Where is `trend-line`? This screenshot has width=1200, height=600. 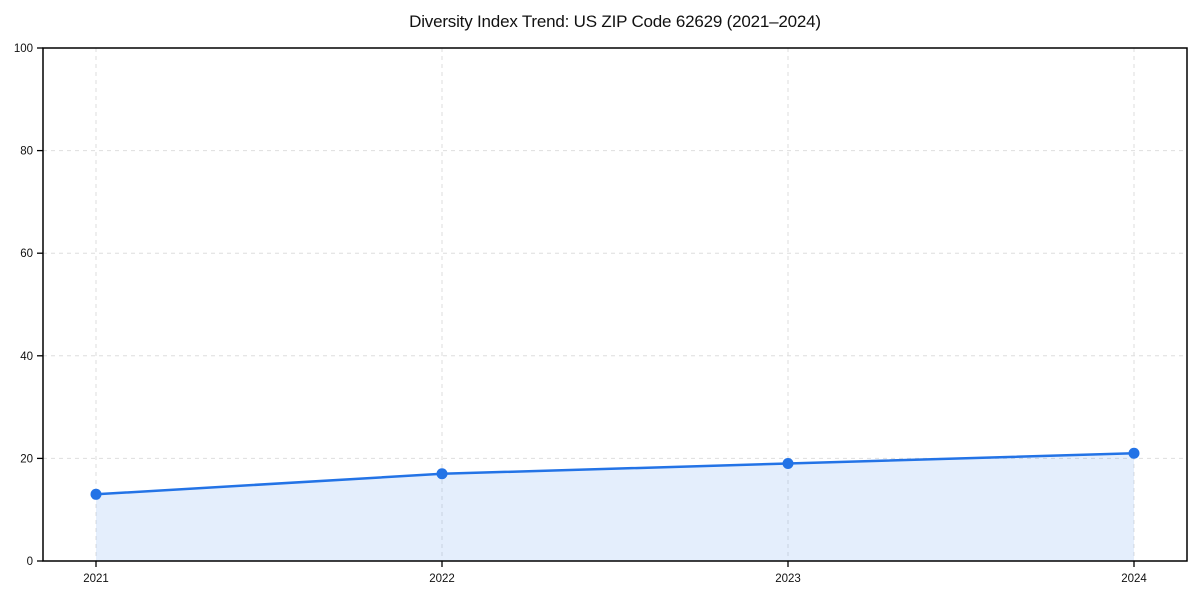
trend-line is located at coordinates (615, 474).